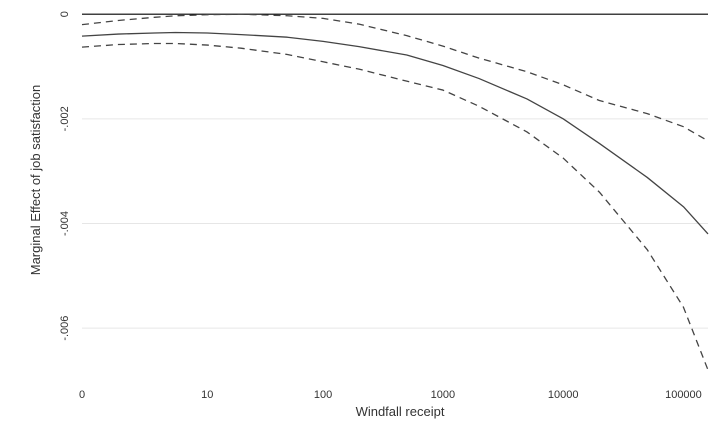 The height and width of the screenshot is (429, 710). Describe the element at coordinates (65, 14) in the screenshot. I see `y-tick-label: 0` at that location.